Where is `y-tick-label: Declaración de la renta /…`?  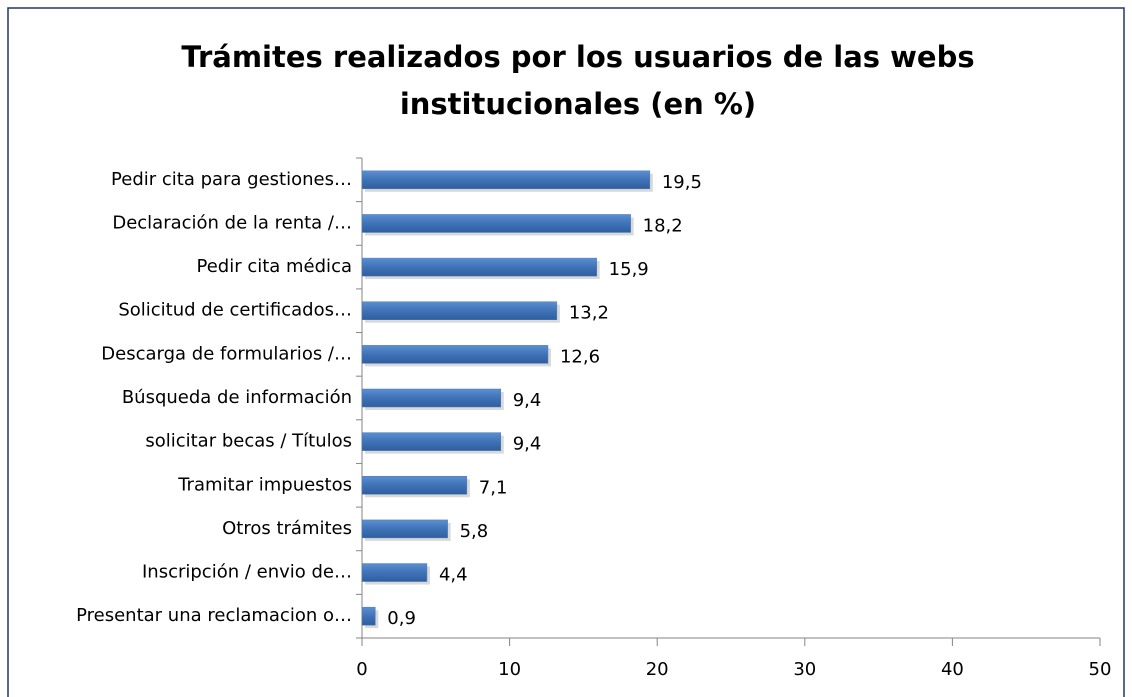
y-tick-label: Declaración de la renta /… is located at coordinates (232, 222).